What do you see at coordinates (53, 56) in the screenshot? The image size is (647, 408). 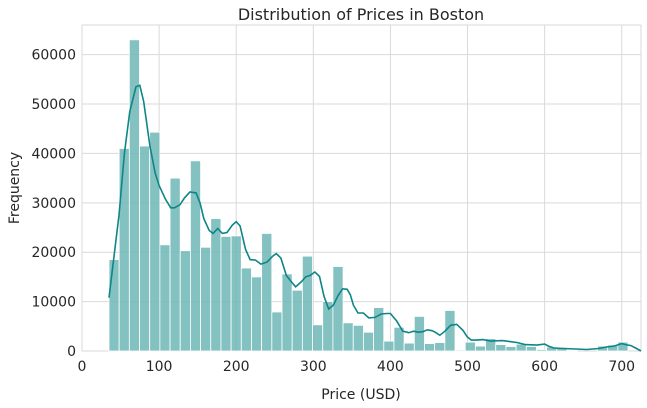 I see `y-tick-label: 60000` at bounding box center [53, 56].